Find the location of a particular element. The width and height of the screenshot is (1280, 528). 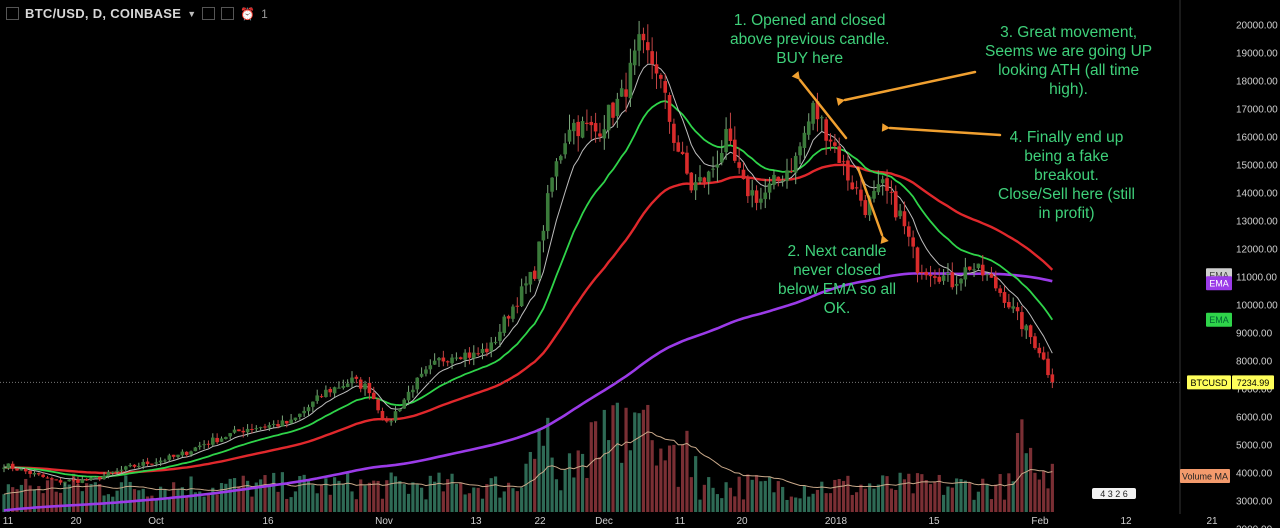

x-tick-label: 2018 is located at coordinates (836, 521).